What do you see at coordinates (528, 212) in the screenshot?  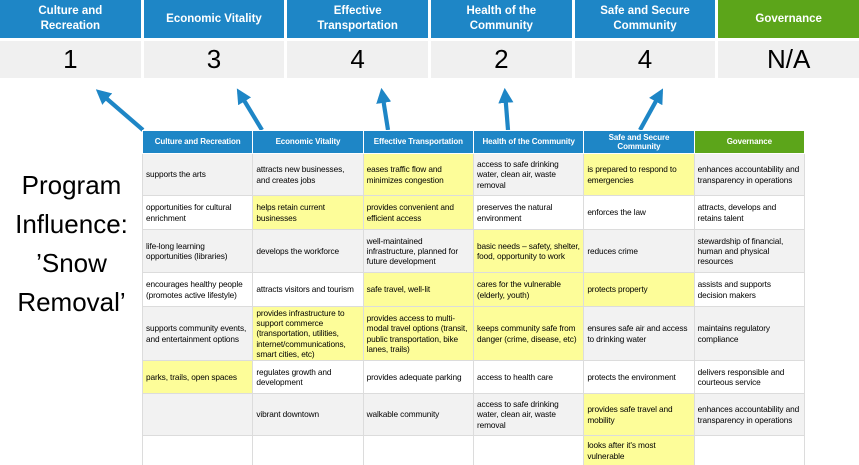 I see `matrix-cell: preserves the natural environment` at bounding box center [528, 212].